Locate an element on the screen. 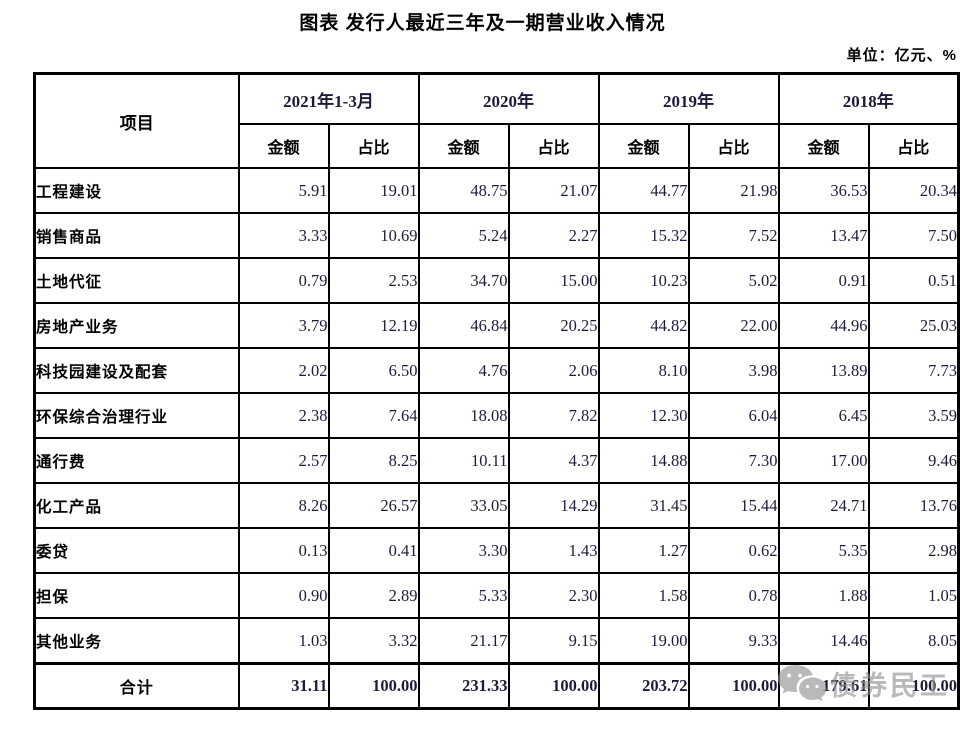 Image resolution: width=965 pixels, height=734 pixels. value-cell: 2.27 is located at coordinates (553, 235).